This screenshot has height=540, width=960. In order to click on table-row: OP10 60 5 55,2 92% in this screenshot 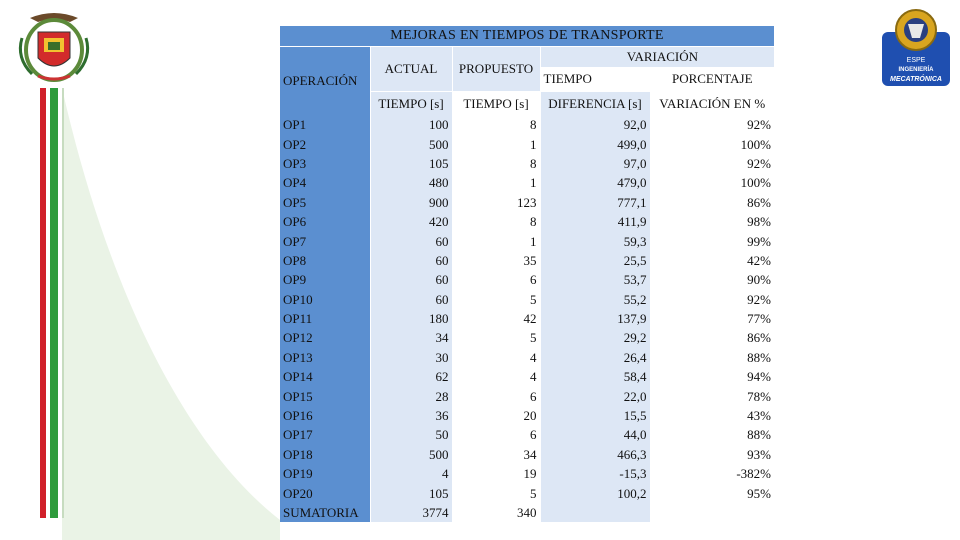, I will do `click(527, 299)`.